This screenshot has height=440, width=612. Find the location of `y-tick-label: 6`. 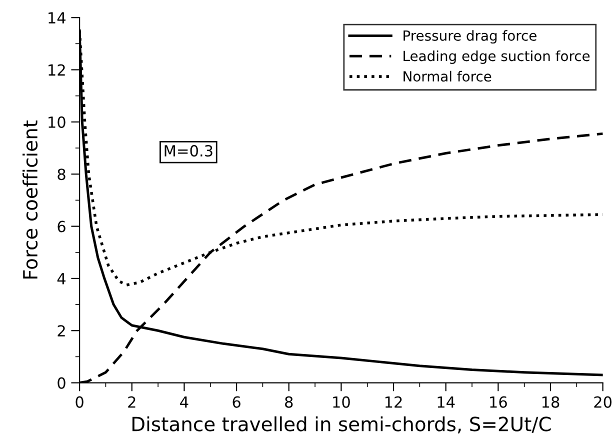

y-tick-label: 6 is located at coordinates (62, 226).